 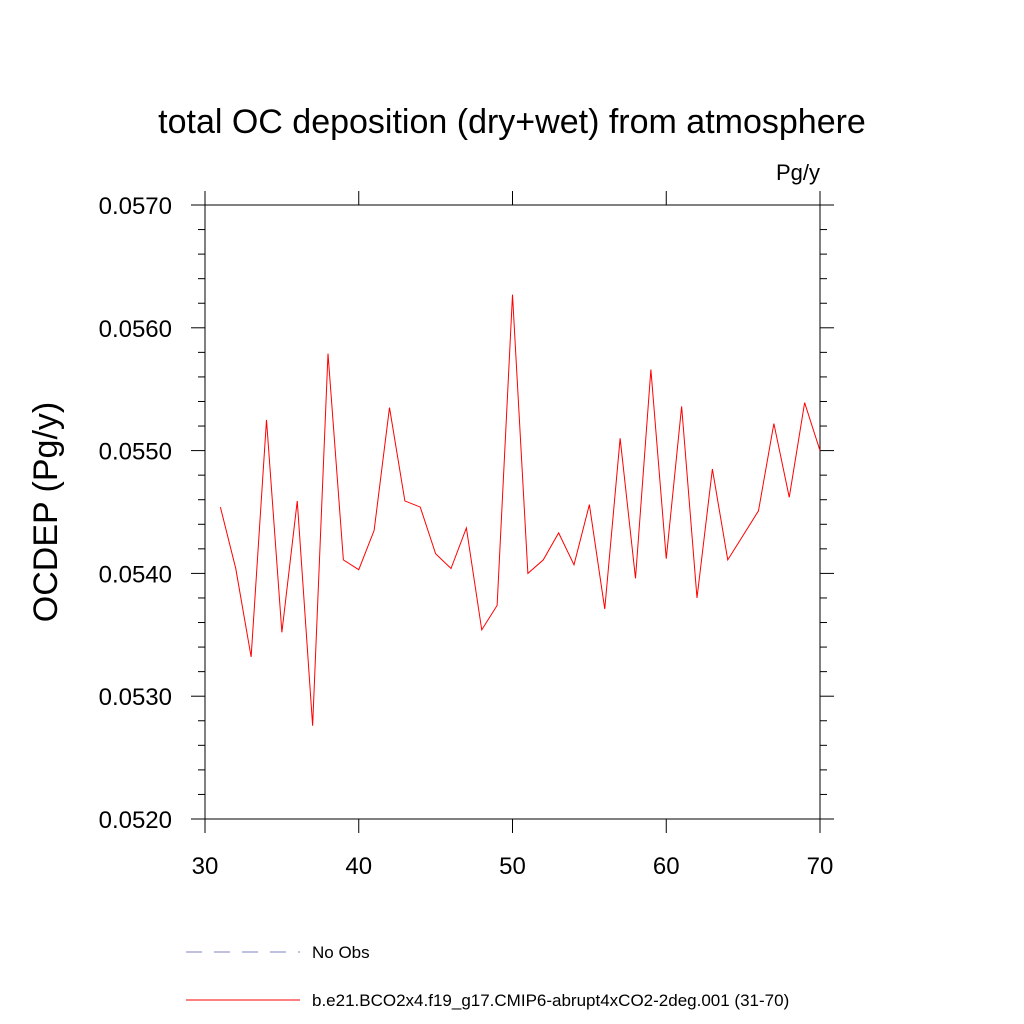 What do you see at coordinates (135, 452) in the screenshot?
I see `y-tick-label: 0.0550` at bounding box center [135, 452].